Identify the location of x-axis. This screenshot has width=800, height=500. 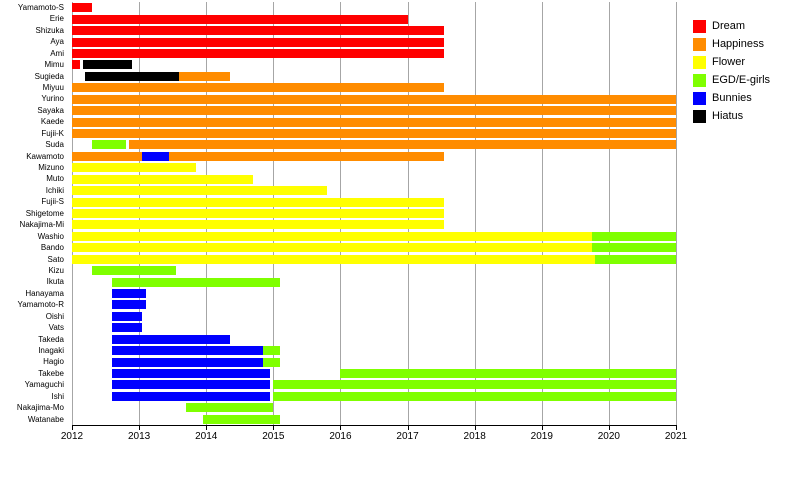
(374, 425).